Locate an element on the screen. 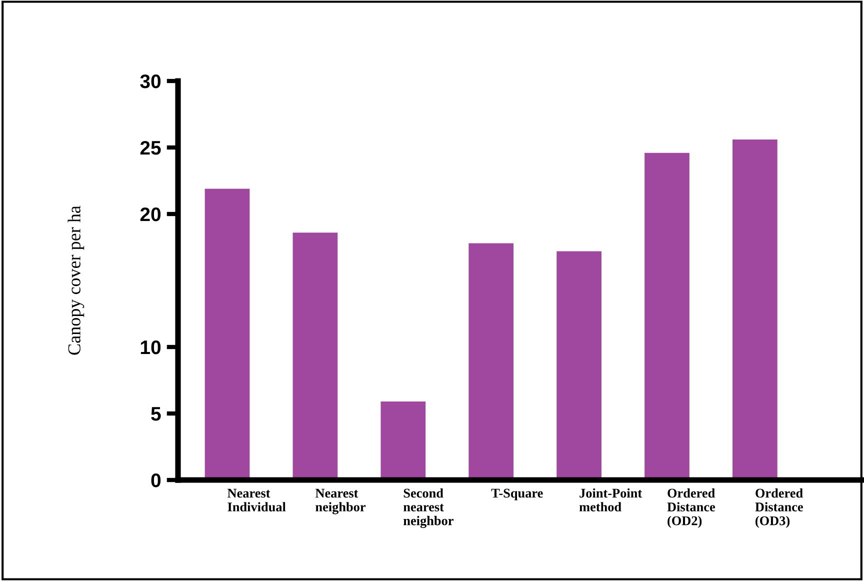 The width and height of the screenshot is (864, 581). x-tick-label: Ordered Distance (OD3) is located at coordinates (779, 508).